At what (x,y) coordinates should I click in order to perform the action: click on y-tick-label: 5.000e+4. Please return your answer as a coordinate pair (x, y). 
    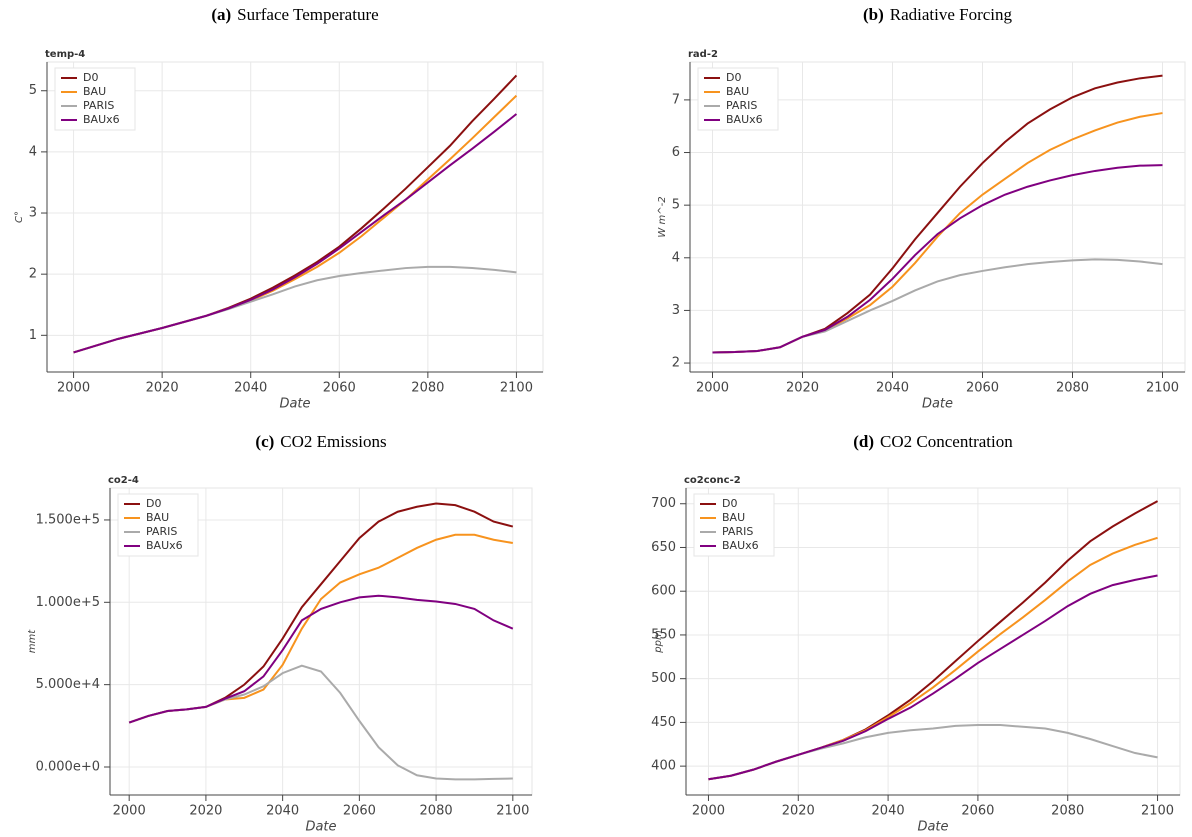
    Looking at the image, I should click on (68, 684).